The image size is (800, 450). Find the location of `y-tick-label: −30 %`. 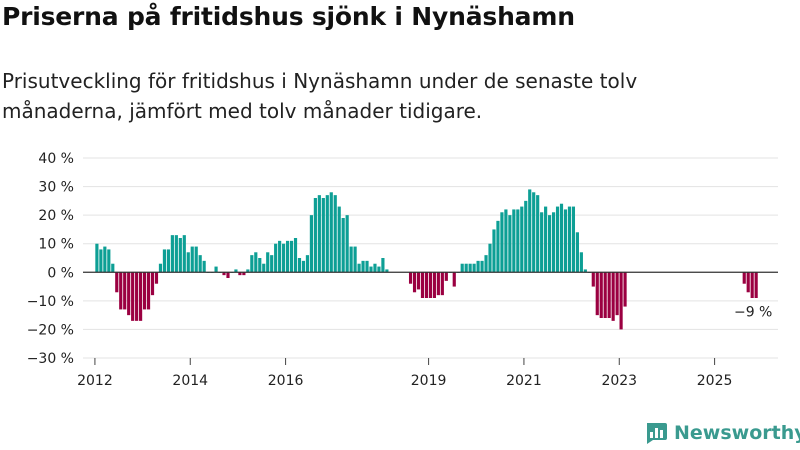

y-tick-label: −30 % is located at coordinates (50, 359).